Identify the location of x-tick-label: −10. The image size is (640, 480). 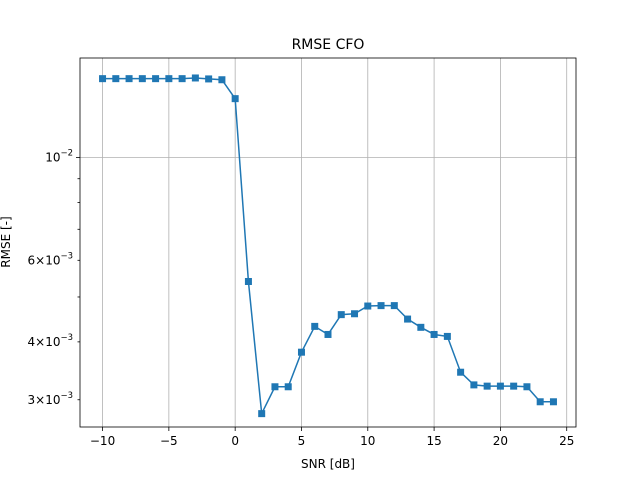
(102, 441).